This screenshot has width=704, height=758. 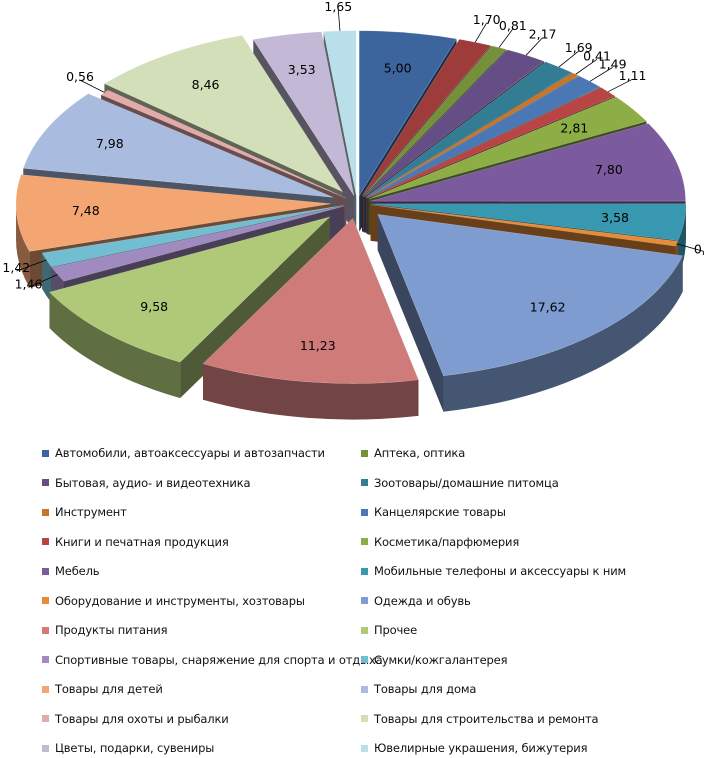 I want to click on legend-item: Товары для детей, so click(x=102, y=689).